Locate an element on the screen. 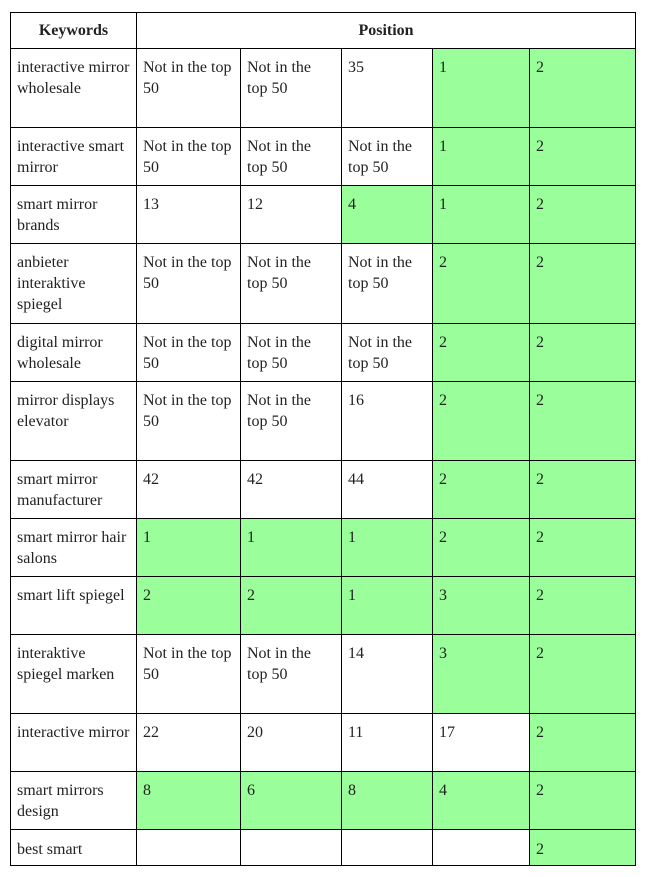 The image size is (653, 877). keyword-cell: best smart is located at coordinates (73, 847).